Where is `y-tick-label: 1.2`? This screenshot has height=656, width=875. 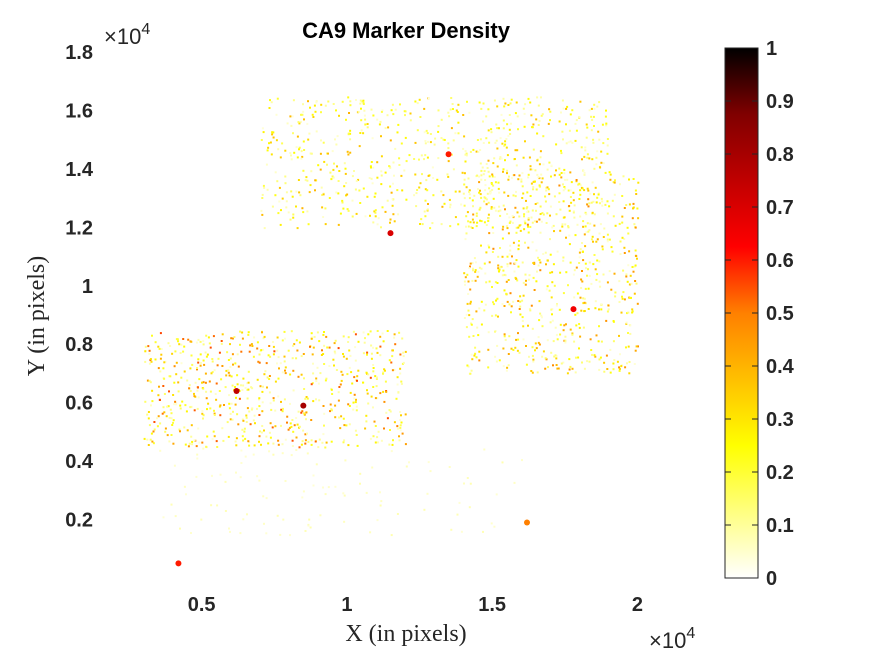 y-tick-label: 1.2 is located at coordinates (79, 228).